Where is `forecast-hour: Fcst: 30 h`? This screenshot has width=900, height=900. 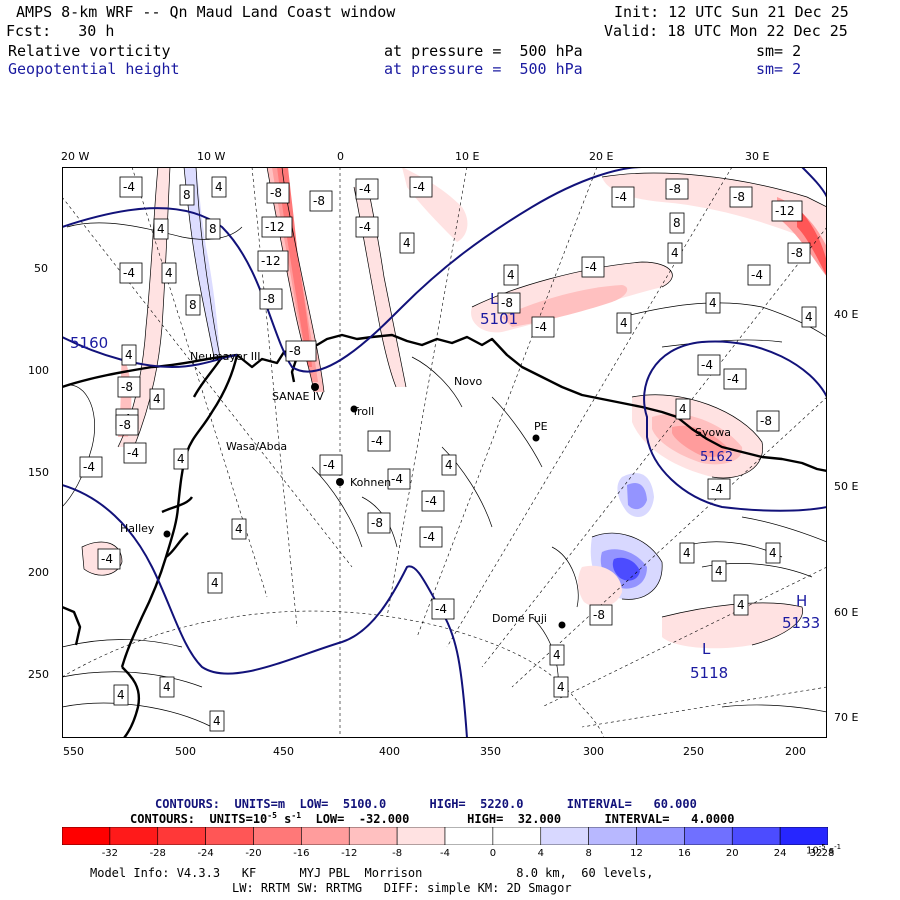 forecast-hour: Fcst: 30 h is located at coordinates (60, 31).